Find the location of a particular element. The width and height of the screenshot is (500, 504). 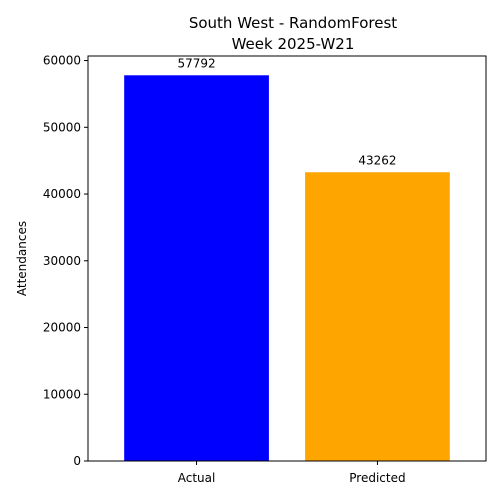

data-label-predicted: 43262 is located at coordinates (377, 160).